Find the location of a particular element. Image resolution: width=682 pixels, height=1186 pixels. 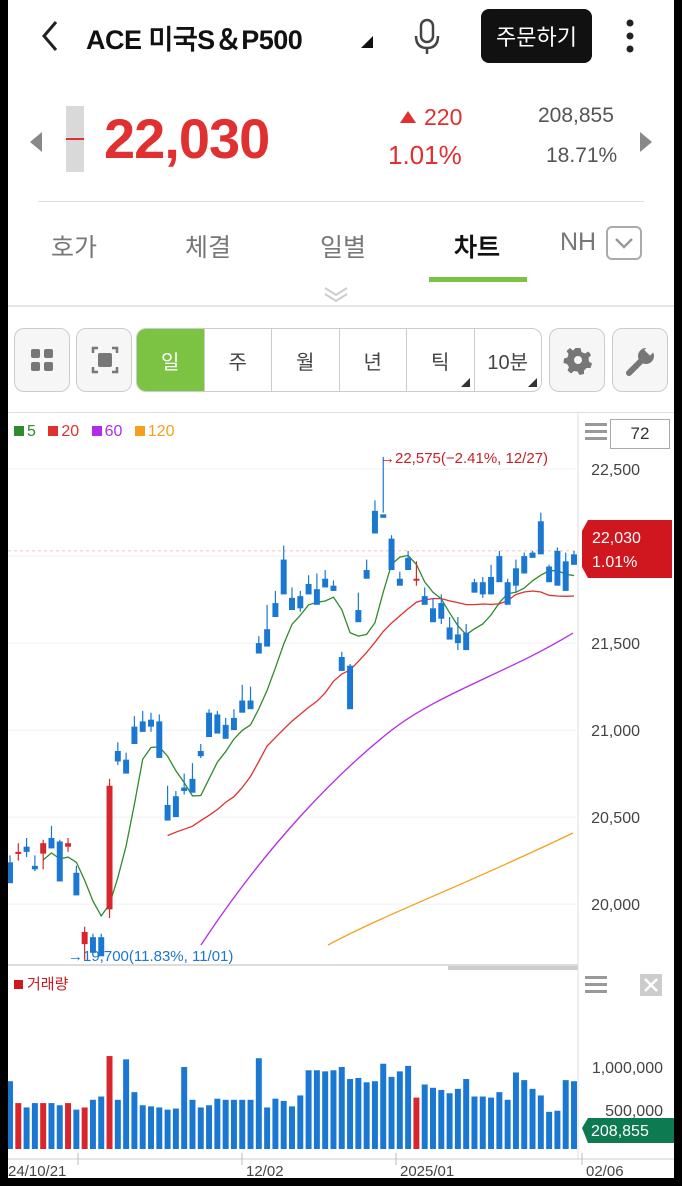

tab-expand-button is located at coordinates (624, 243).